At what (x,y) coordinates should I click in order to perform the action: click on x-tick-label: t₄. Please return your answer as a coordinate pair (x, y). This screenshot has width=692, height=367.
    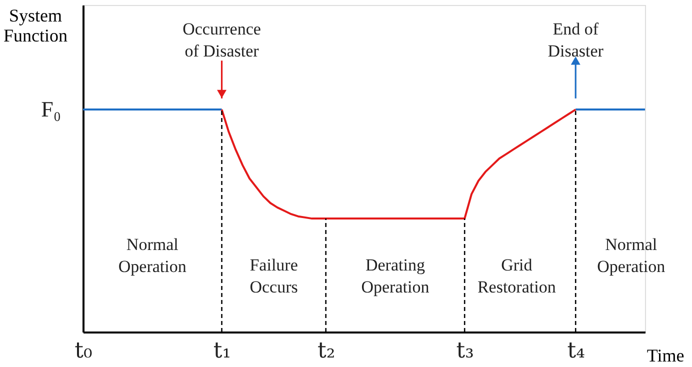
    Looking at the image, I should click on (576, 351).